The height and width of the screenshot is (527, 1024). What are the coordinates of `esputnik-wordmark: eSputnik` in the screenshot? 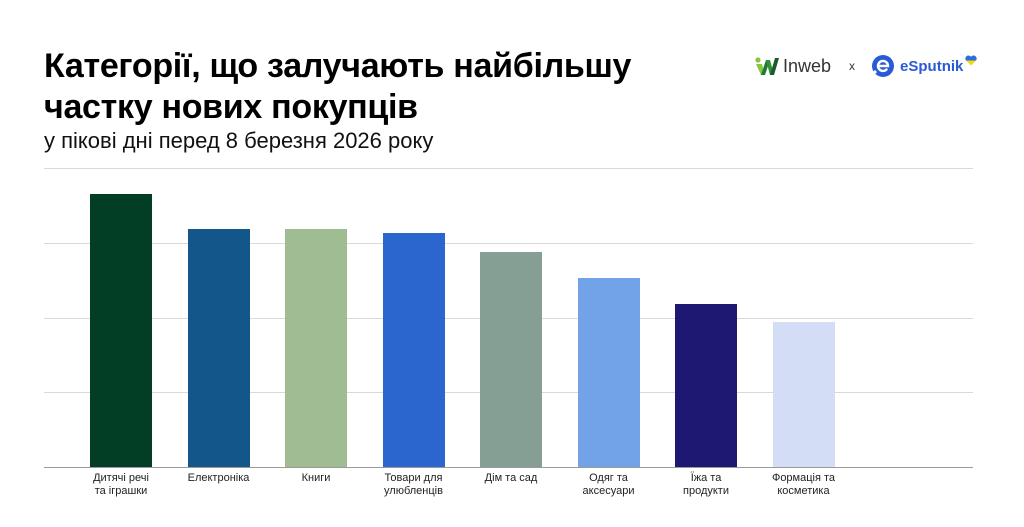 It's located at (932, 66).